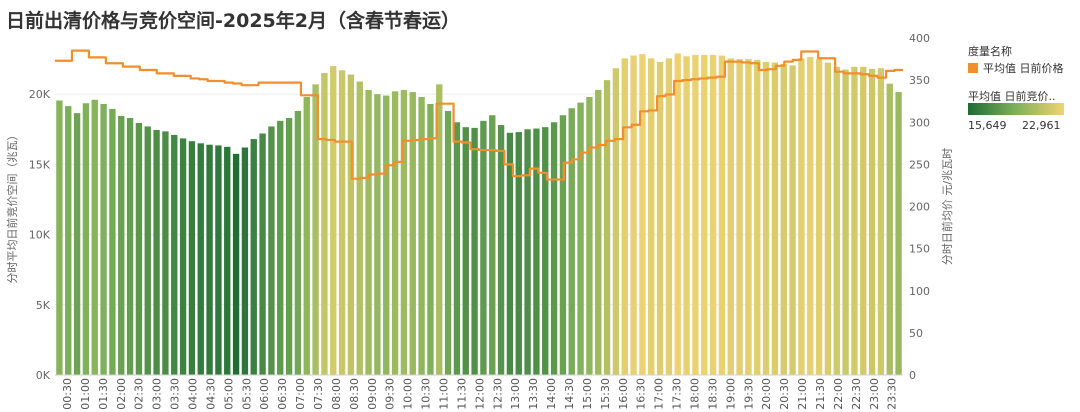 The width and height of the screenshot is (1080, 412). What do you see at coordinates (990, 51) in the screenshot?
I see `legend-title: 度量名称` at bounding box center [990, 51].